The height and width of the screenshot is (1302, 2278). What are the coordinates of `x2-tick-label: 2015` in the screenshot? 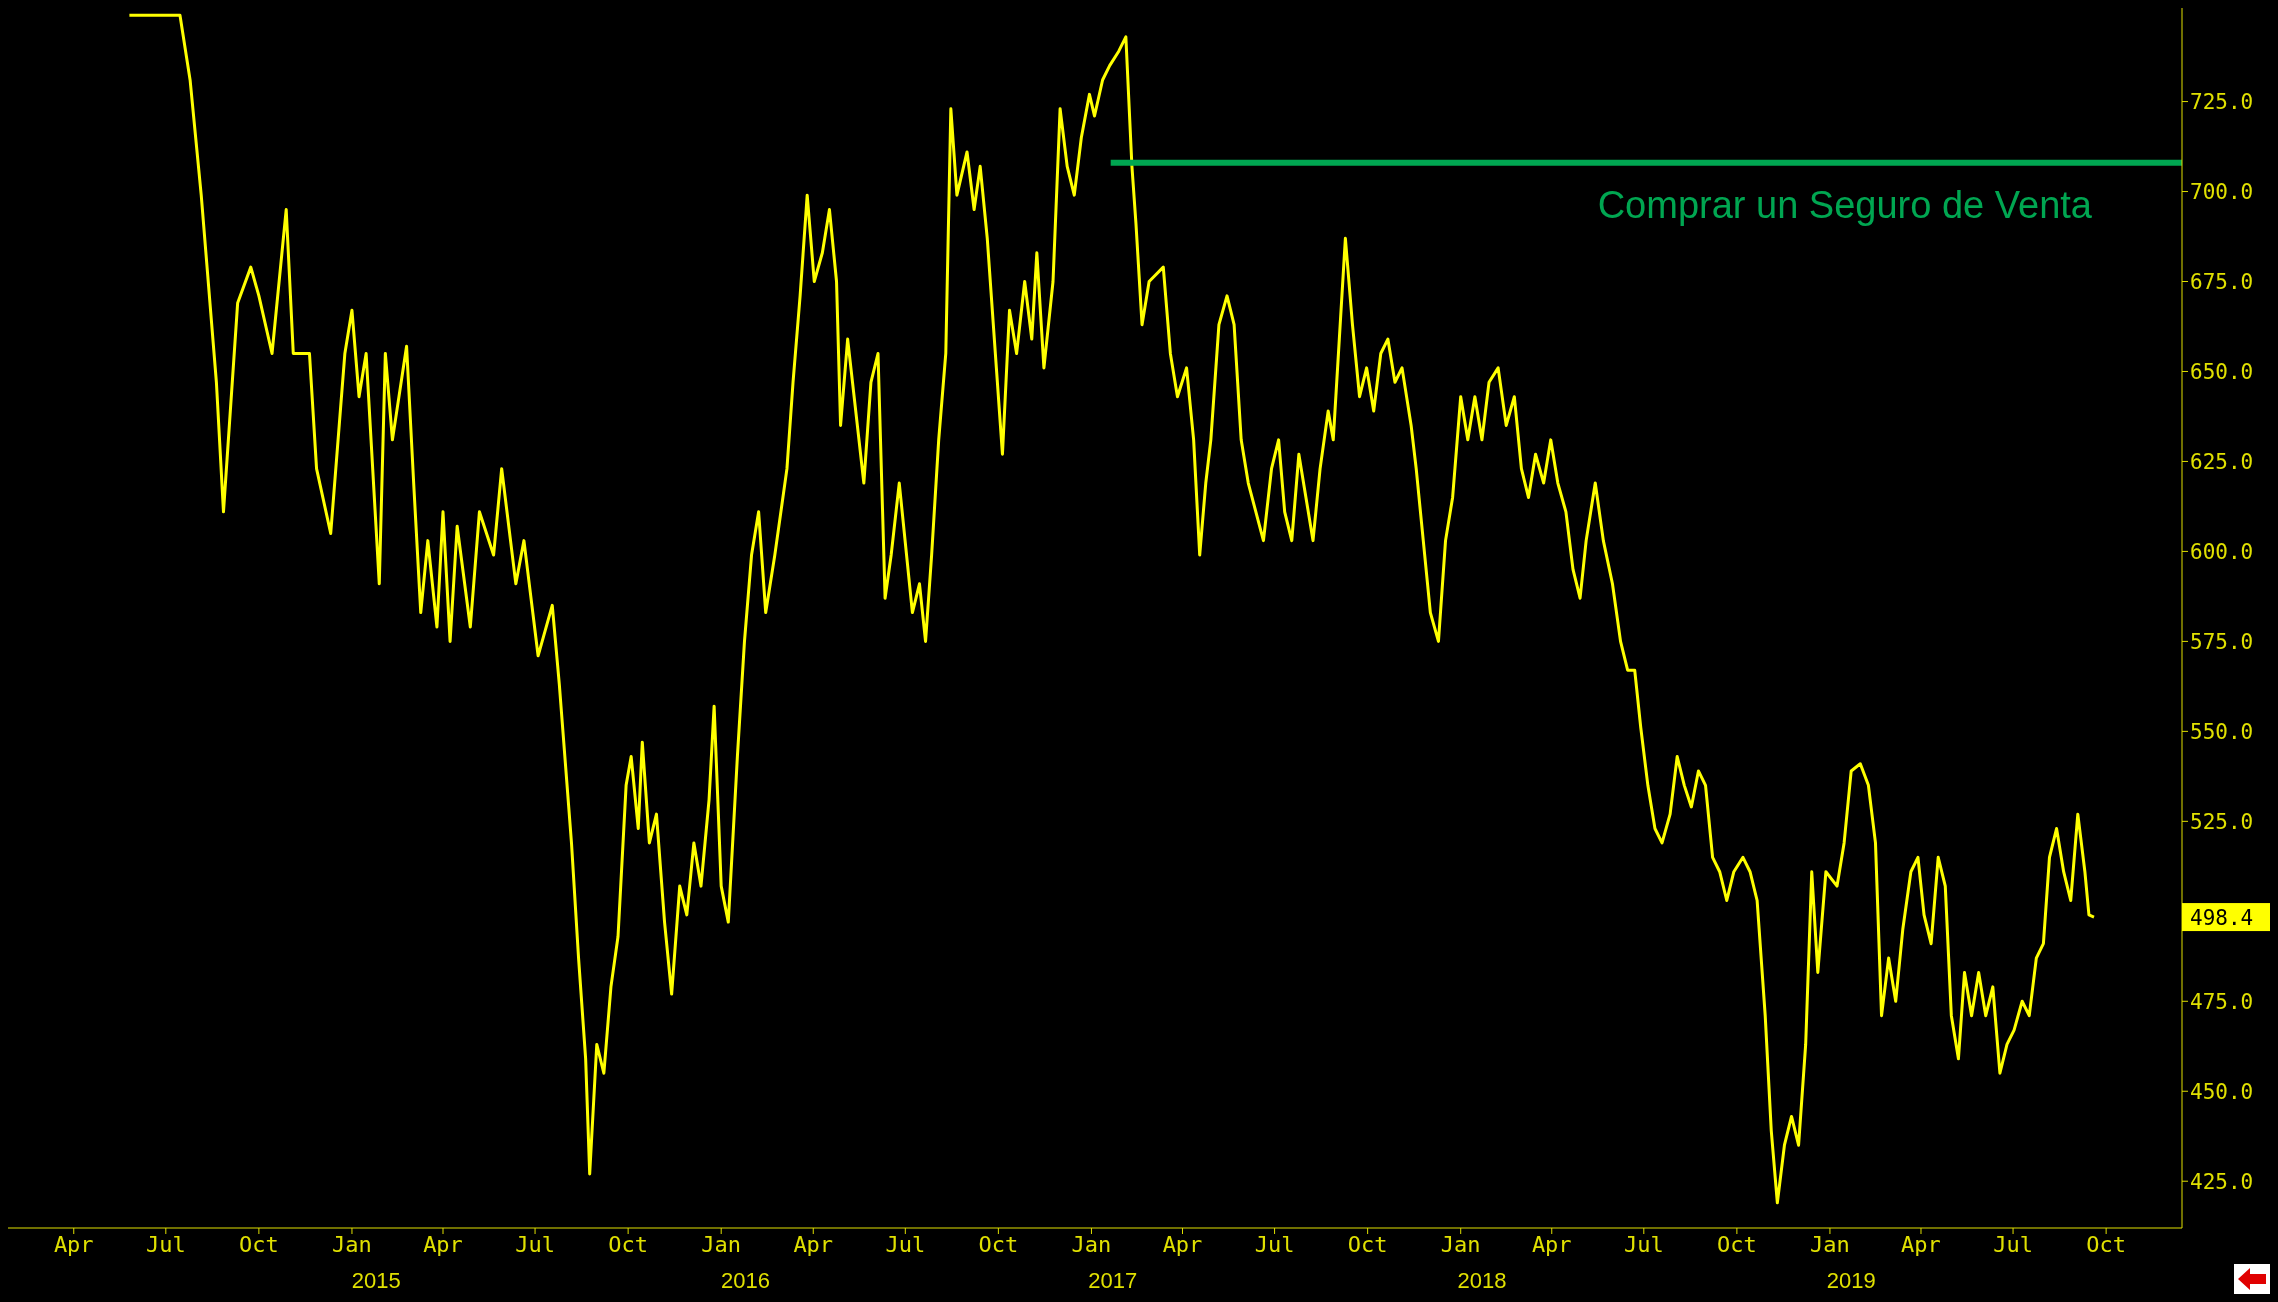 It's located at (376, 1280).